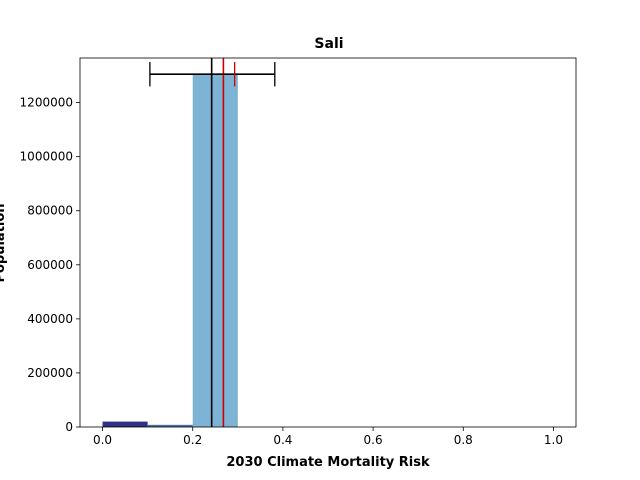 Image resolution: width=640 pixels, height=480 pixels. What do you see at coordinates (373, 440) in the screenshot?
I see `x-tick-label: 0.6` at bounding box center [373, 440].